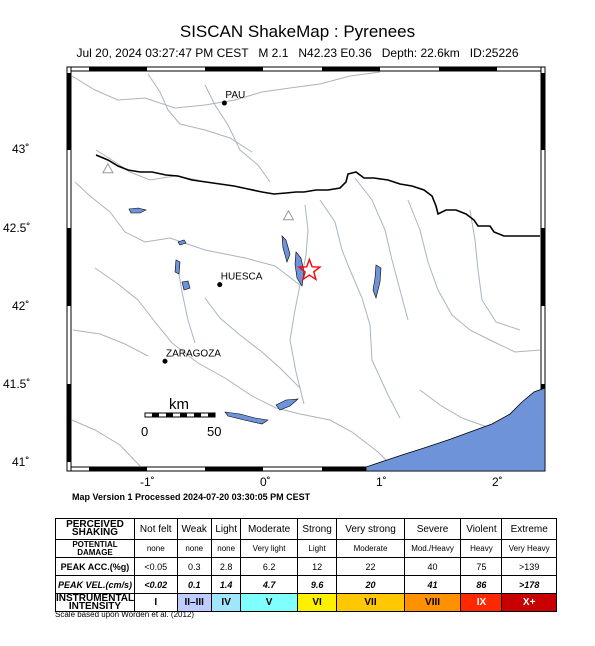 Image resolution: width=595 pixels, height=646 pixels. Describe the element at coordinates (181, 417) in the screenshot. I see `scale-bar: km 0 50` at that location.